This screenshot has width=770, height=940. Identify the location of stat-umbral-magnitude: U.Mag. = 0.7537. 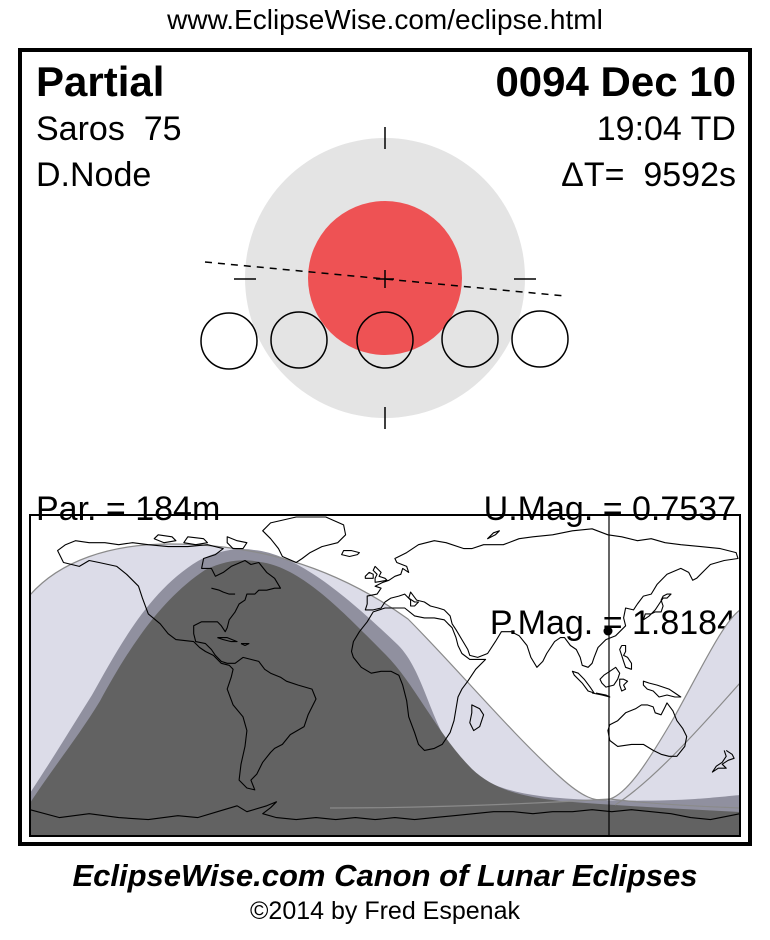
(609, 509).